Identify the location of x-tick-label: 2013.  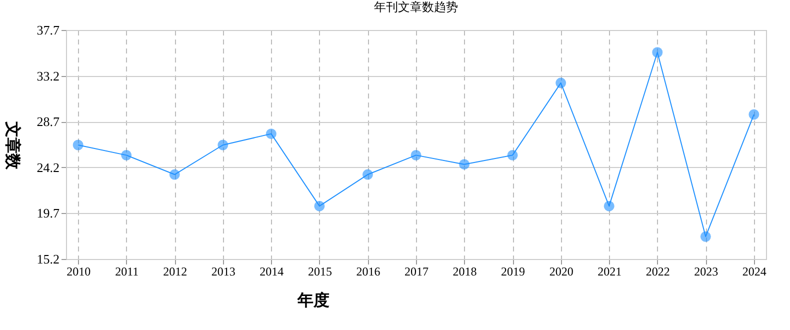
(223, 271).